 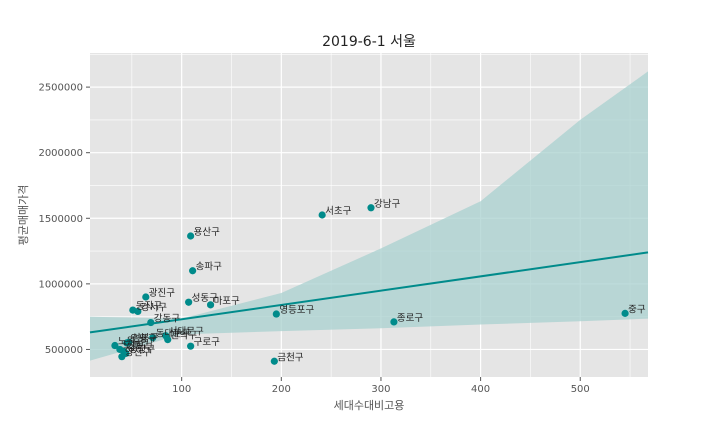 I want to click on data-point-label: 강동구, so click(x=167, y=319).